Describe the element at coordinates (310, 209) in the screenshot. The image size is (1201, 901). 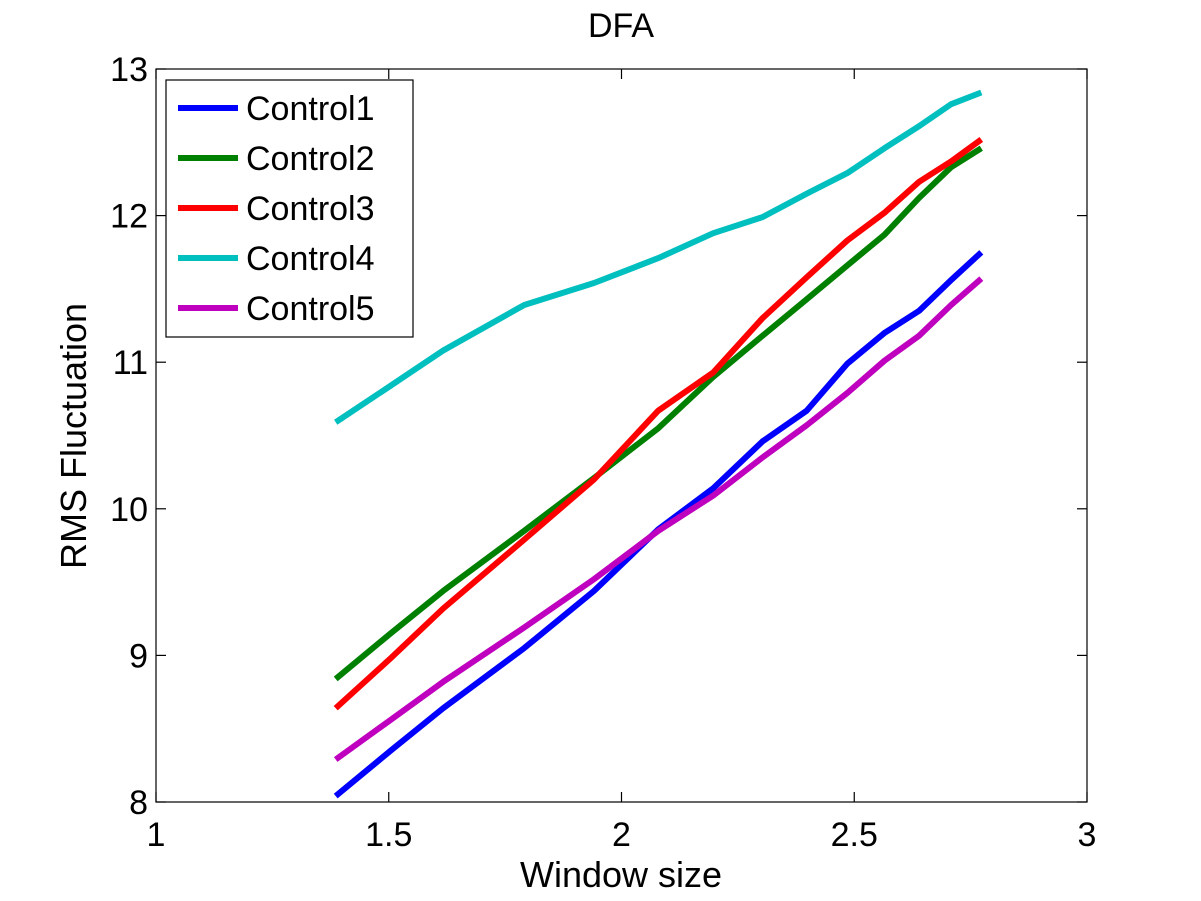
I see `legend-label-3: Control3` at that location.